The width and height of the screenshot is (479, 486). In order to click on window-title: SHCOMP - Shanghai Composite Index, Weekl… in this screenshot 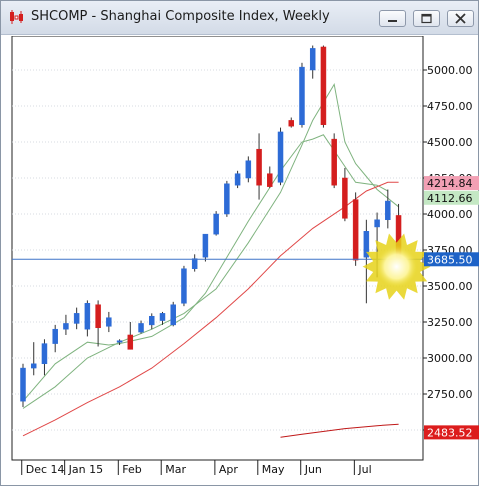, I will do `click(180, 16)`.